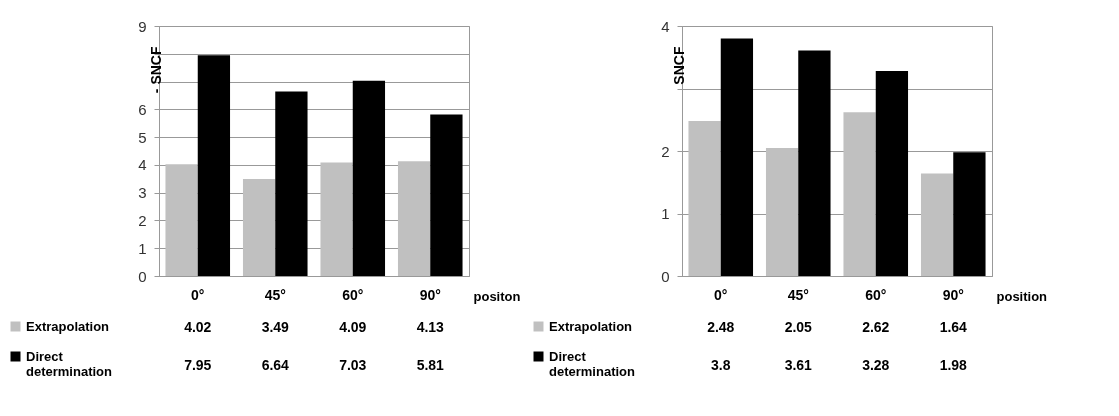 Image resolution: width=1119 pixels, height=416 pixels. Describe the element at coordinates (497, 296) in the screenshot. I see `x-axis-title: positon` at that location.